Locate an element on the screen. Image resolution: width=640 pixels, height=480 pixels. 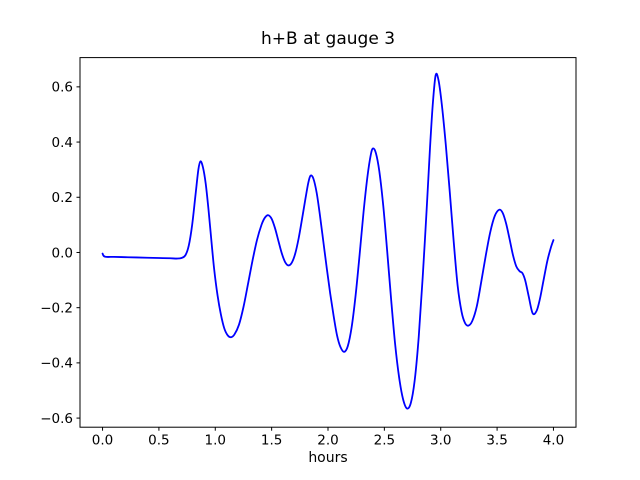
y-tick-label: −0.4 is located at coordinates (56, 364).